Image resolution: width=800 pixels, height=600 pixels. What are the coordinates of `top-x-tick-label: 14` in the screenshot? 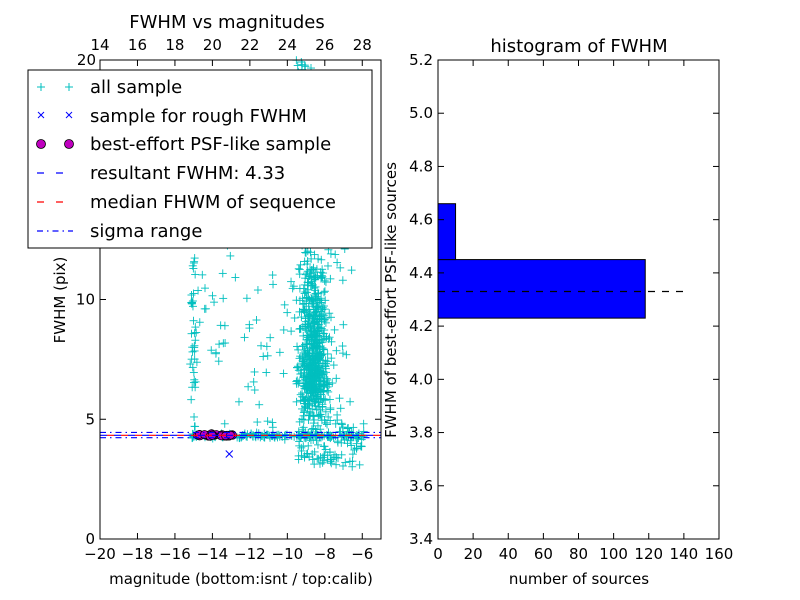 It's located at (99, 45).